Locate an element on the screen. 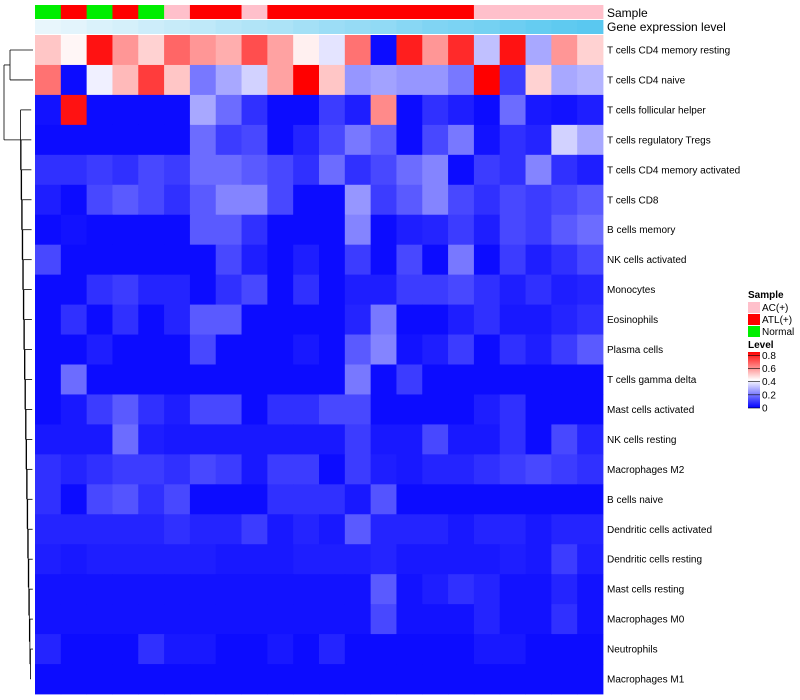  row-label: T cells follicular helper is located at coordinates (656, 110).